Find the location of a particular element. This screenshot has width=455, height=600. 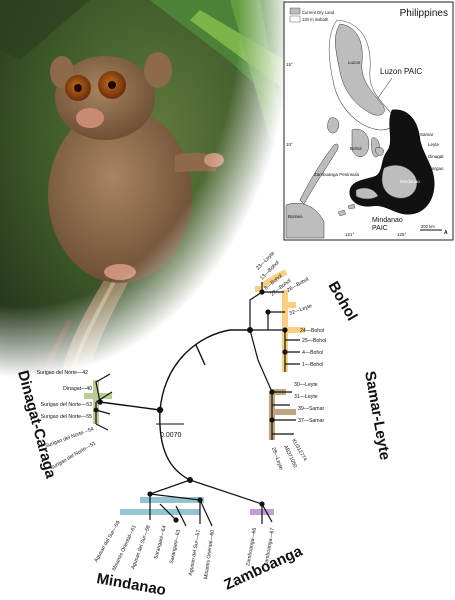

place-siargao: Siargao is located at coordinates (436, 168).